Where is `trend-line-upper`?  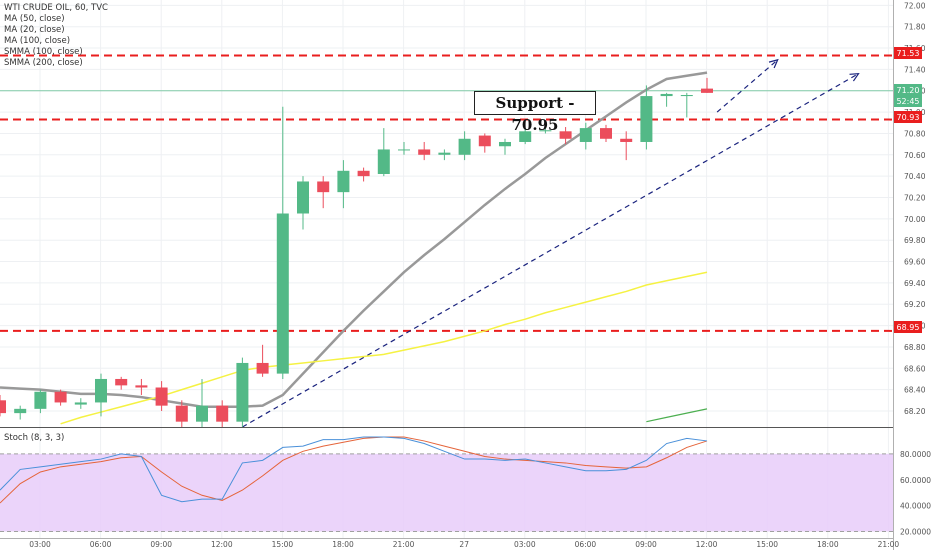 trend-line-upper is located at coordinates (747, 86).